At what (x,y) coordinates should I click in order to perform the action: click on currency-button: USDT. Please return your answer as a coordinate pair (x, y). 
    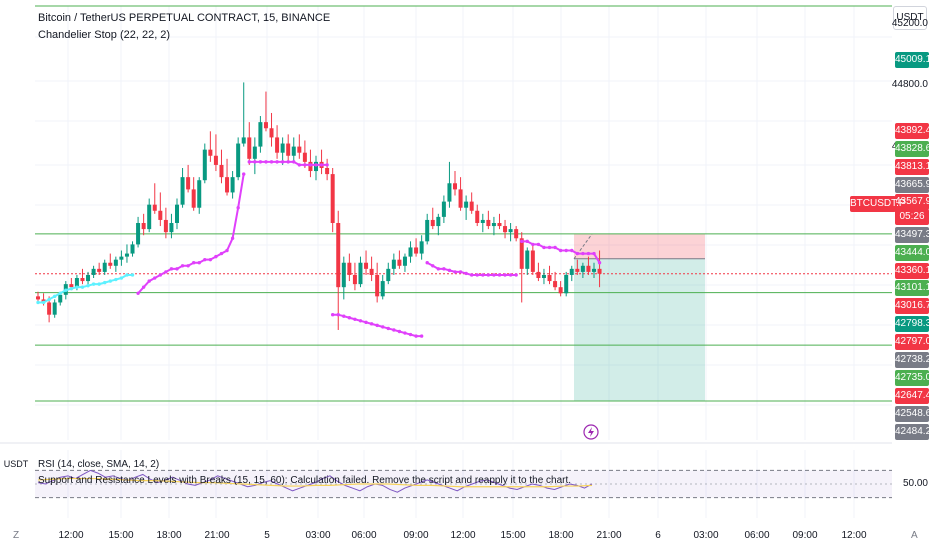
    Looking at the image, I should click on (910, 18).